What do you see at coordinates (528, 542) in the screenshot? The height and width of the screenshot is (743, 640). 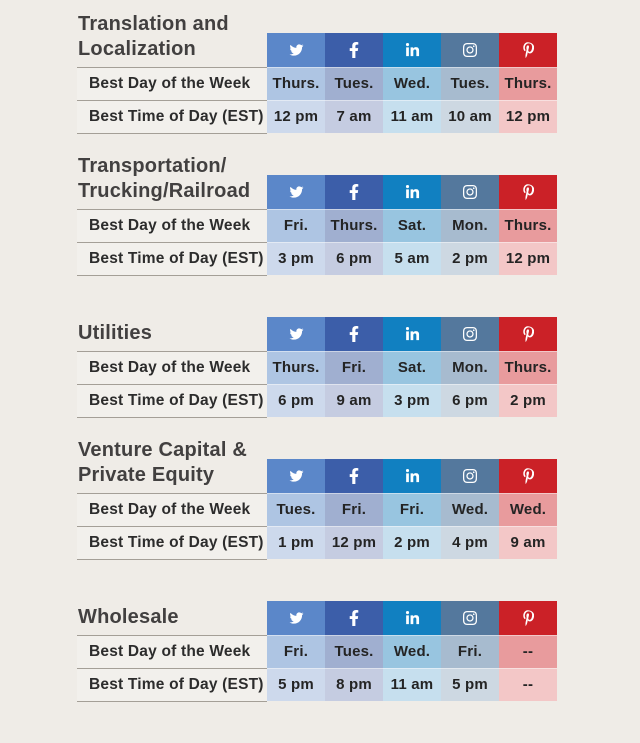 I see `best-time-value: 9 am` at bounding box center [528, 542].